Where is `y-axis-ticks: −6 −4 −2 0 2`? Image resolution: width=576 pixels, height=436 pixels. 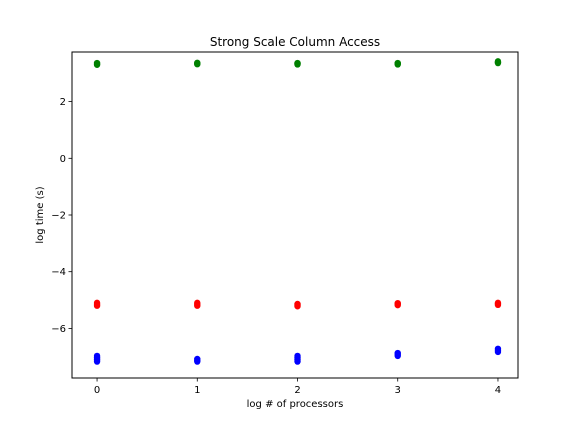 y-axis-ticks: −6 −4 −2 0 2 is located at coordinates (61, 216).